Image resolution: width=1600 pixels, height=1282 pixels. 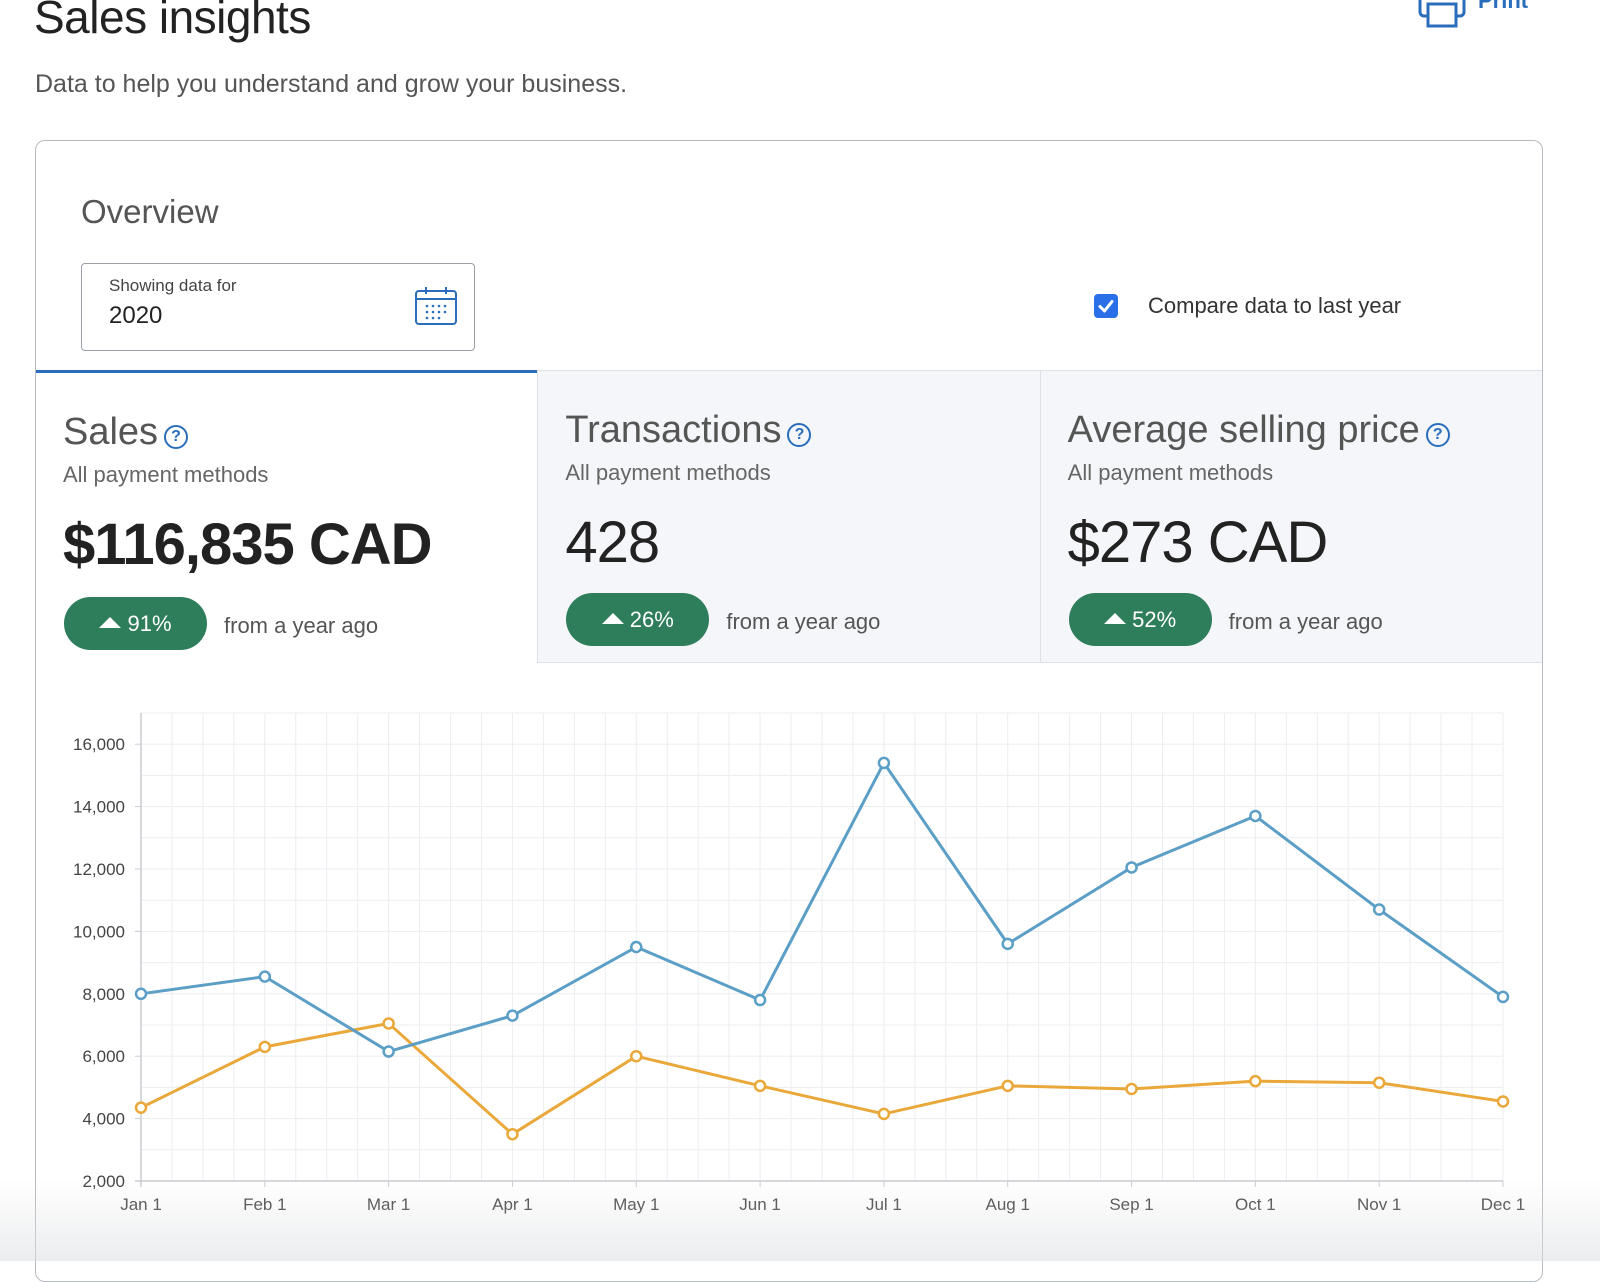 I want to click on metric-title: Average selling price ?, so click(x=1259, y=430).